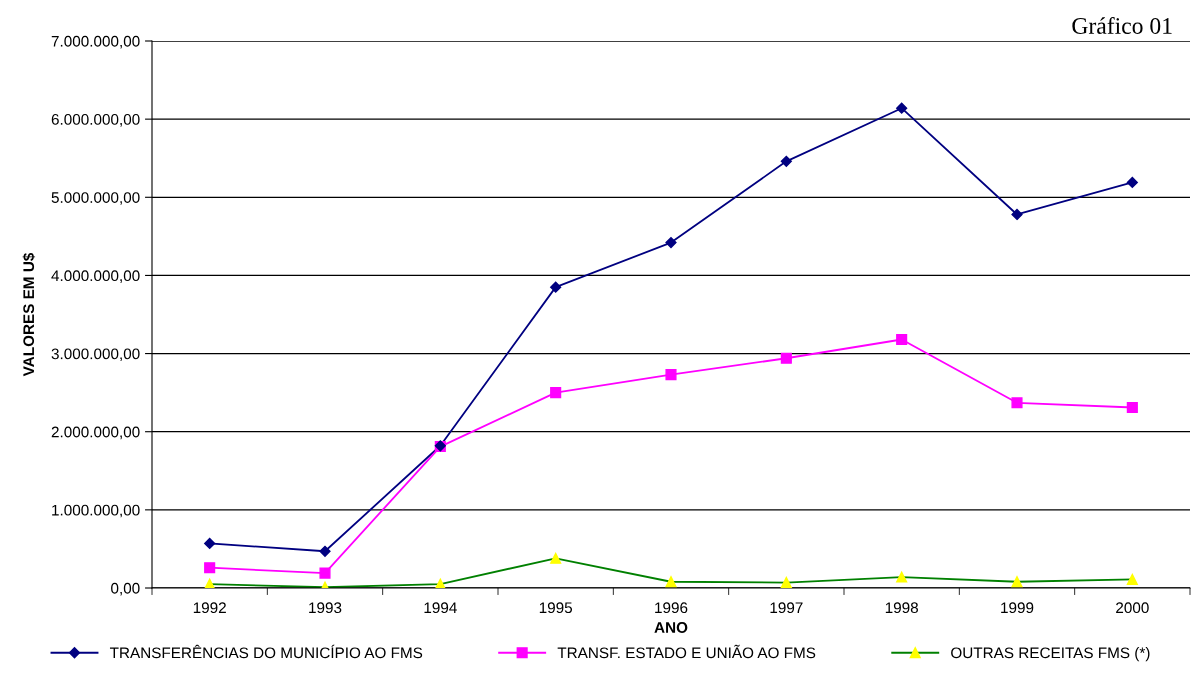 This screenshot has height=675, width=1202. Describe the element at coordinates (95, 198) in the screenshot. I see `y-tick-label: 5.000.000,00` at that location.